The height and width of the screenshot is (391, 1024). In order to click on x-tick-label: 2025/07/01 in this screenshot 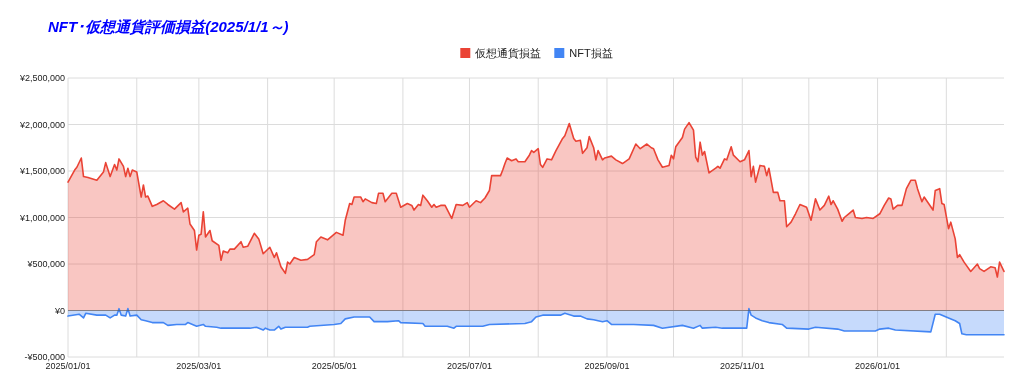, I will do `click(469, 366)`.